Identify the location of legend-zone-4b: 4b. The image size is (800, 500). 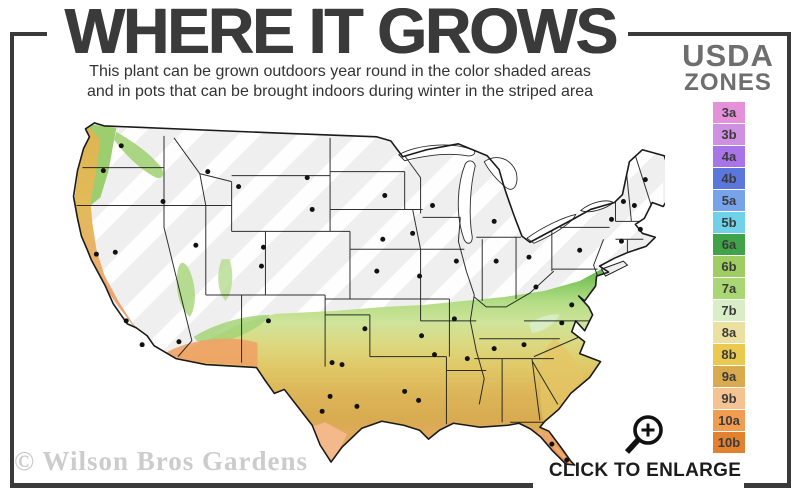
(729, 178).